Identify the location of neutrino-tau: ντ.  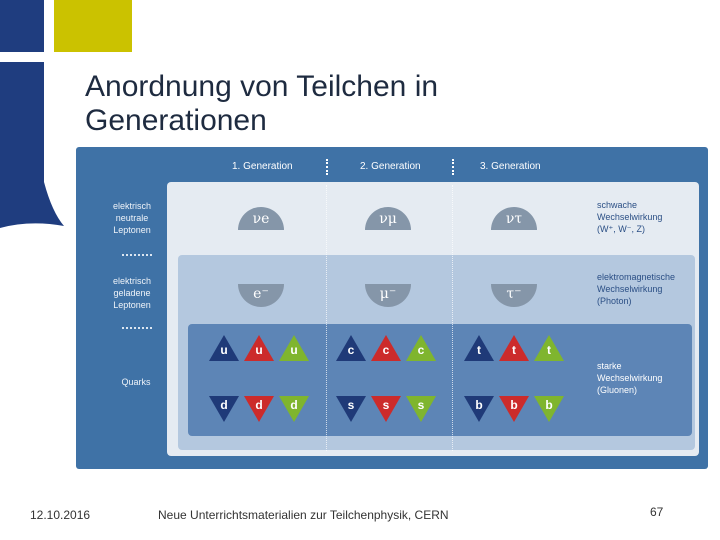
(514, 218).